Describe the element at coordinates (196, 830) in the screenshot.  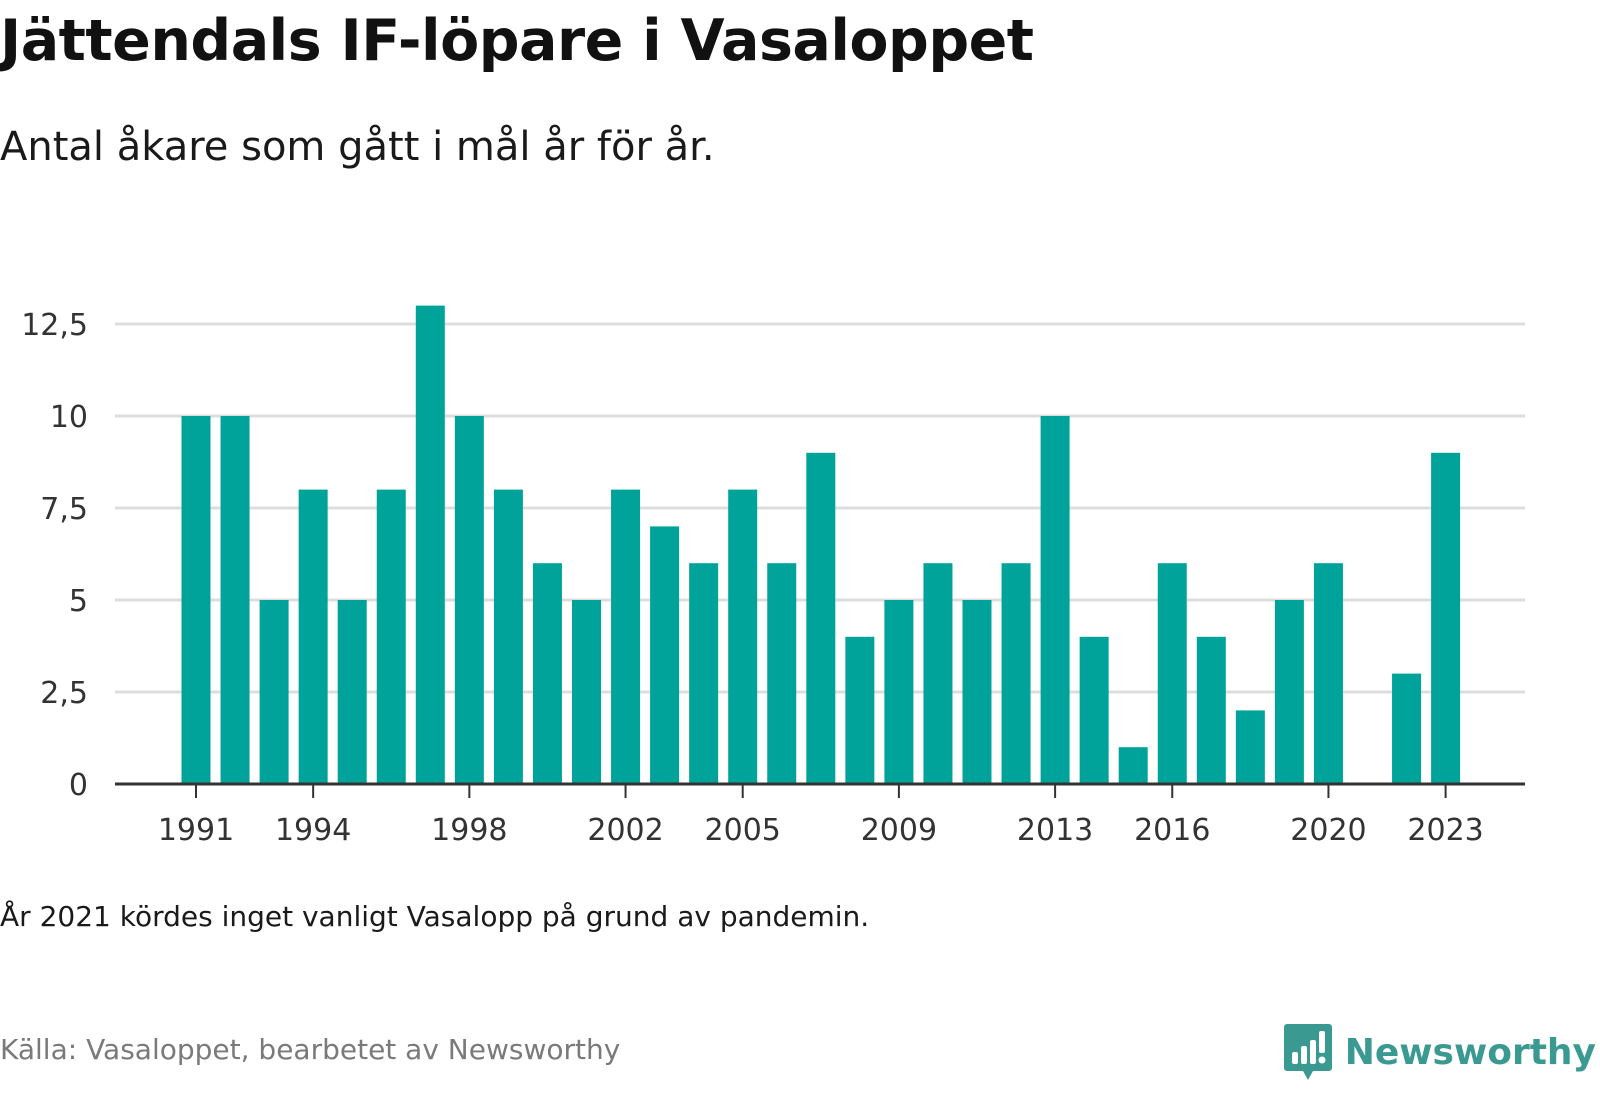
I see `x-tick-label: 1991` at that location.